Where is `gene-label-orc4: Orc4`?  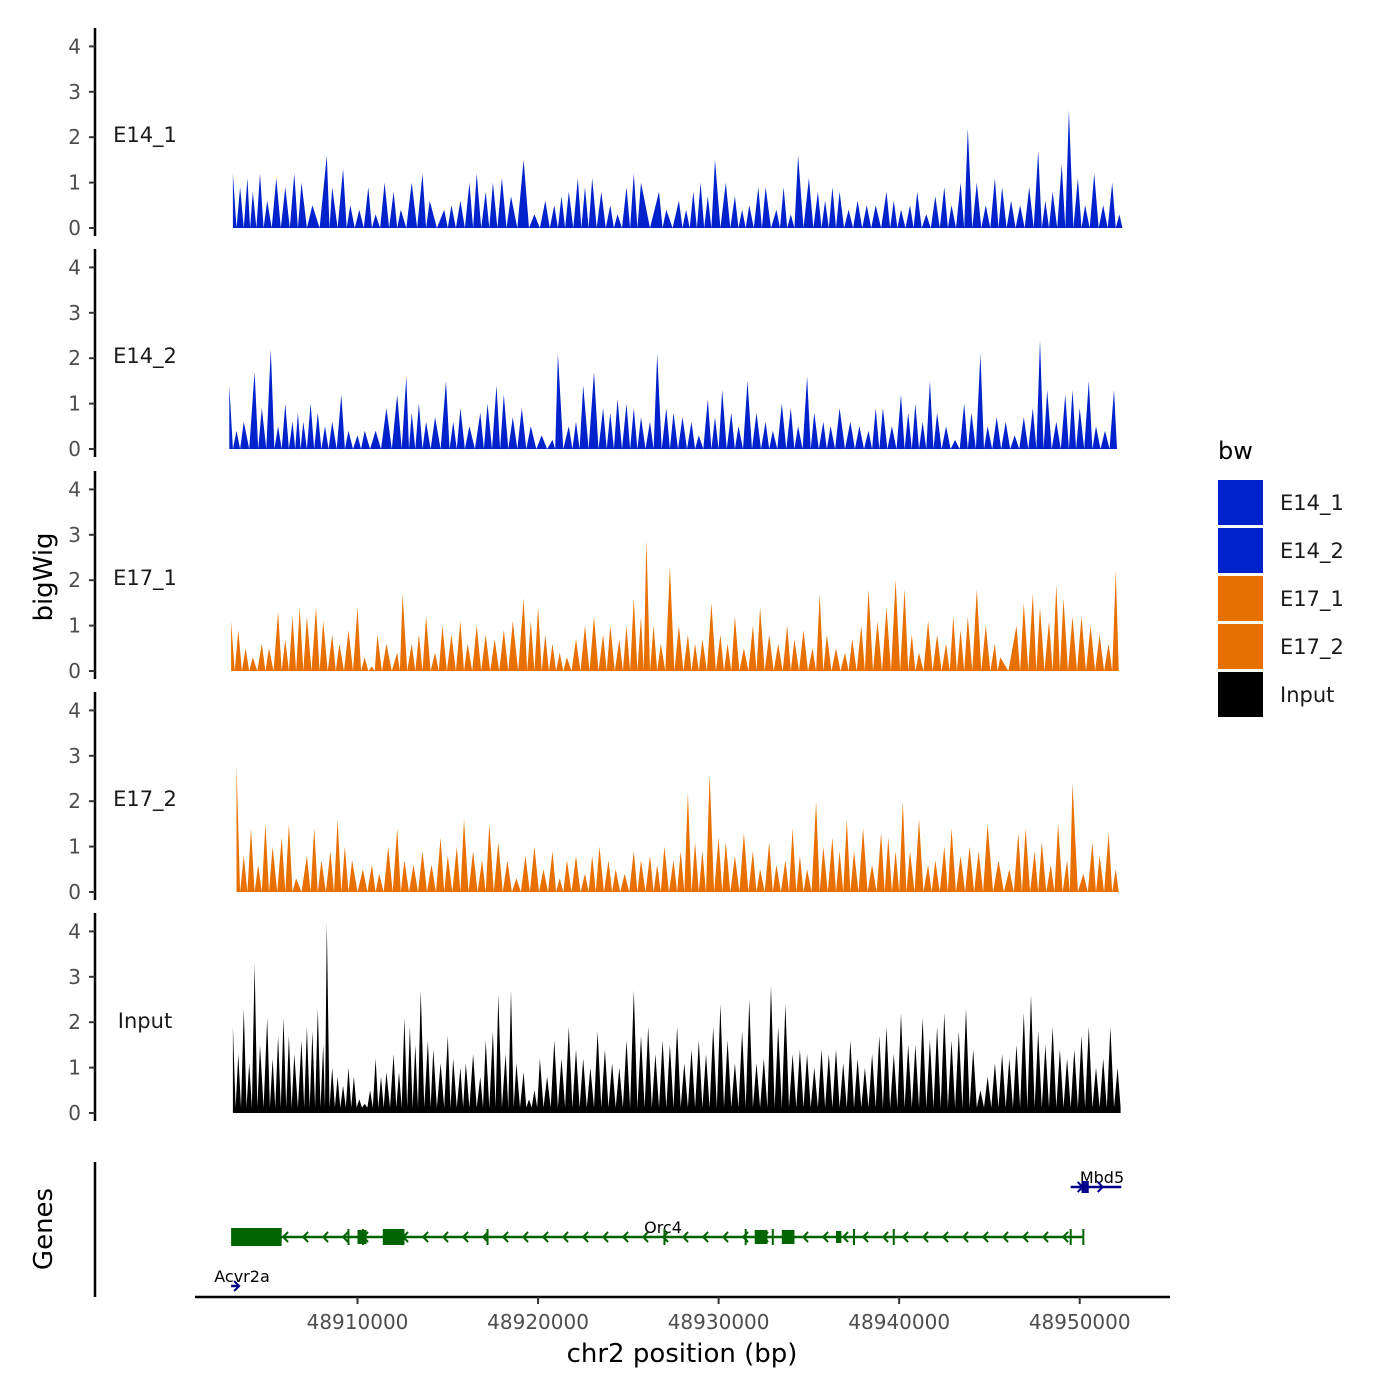
gene-label-orc4: Orc4 is located at coordinates (663, 1227).